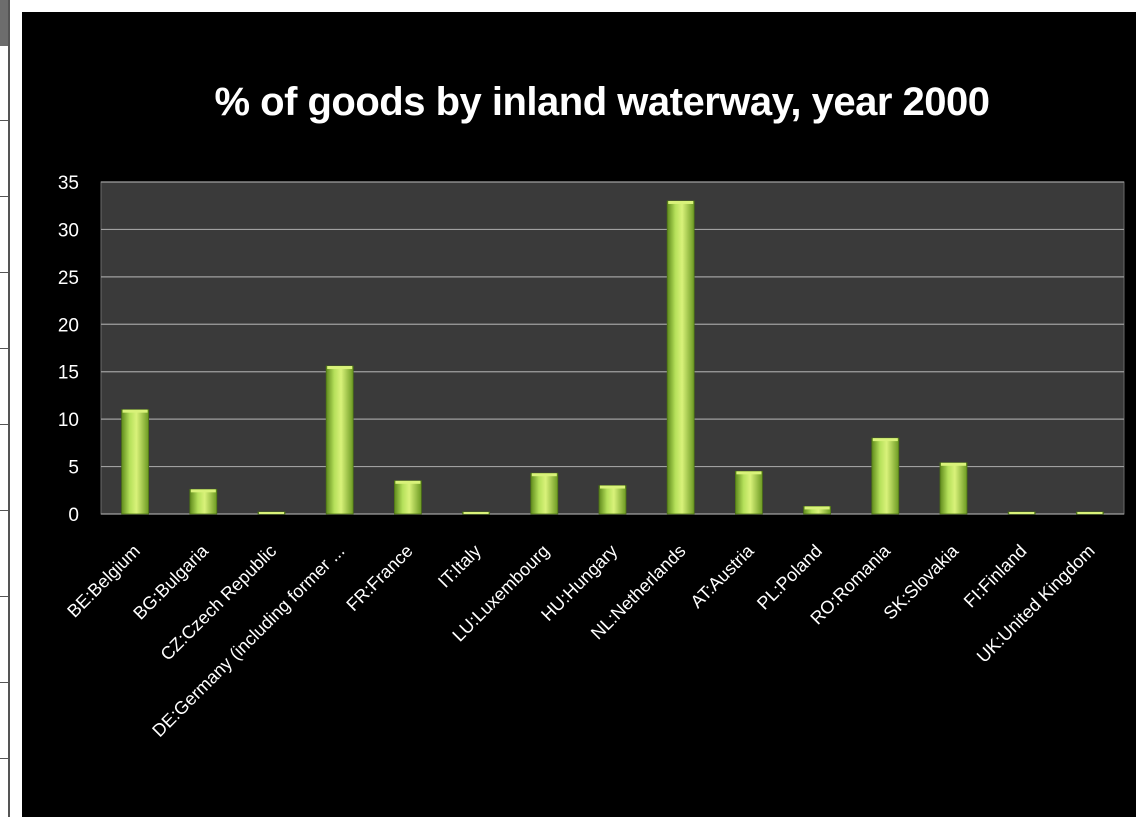 The height and width of the screenshot is (817, 1136). Describe the element at coordinates (73, 515) in the screenshot. I see `y-tick-label: 0` at that location.